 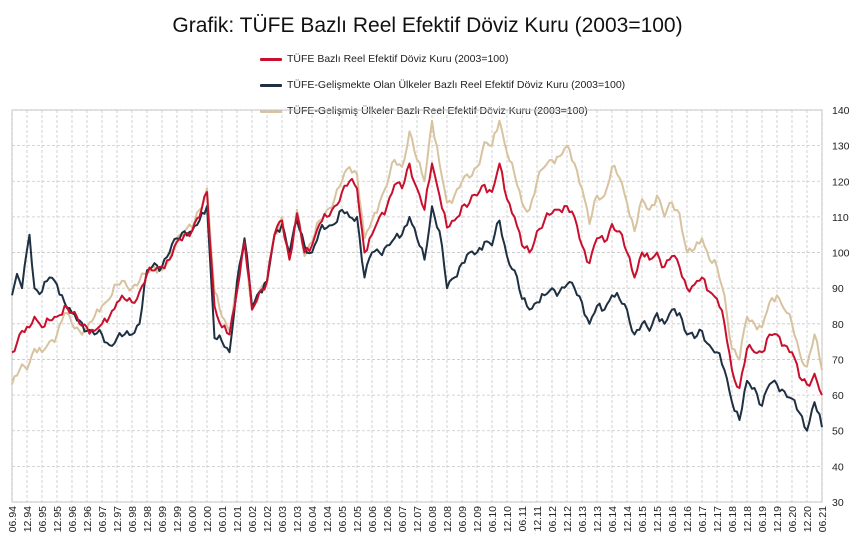 What do you see at coordinates (163, 519) in the screenshot?
I see `x-tick-label: 06.99` at bounding box center [163, 519].